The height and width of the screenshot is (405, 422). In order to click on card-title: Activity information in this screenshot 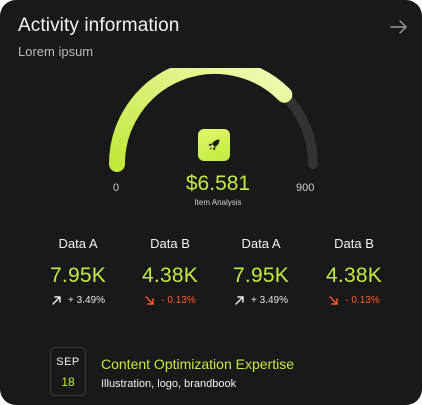, I will do `click(99, 25)`.